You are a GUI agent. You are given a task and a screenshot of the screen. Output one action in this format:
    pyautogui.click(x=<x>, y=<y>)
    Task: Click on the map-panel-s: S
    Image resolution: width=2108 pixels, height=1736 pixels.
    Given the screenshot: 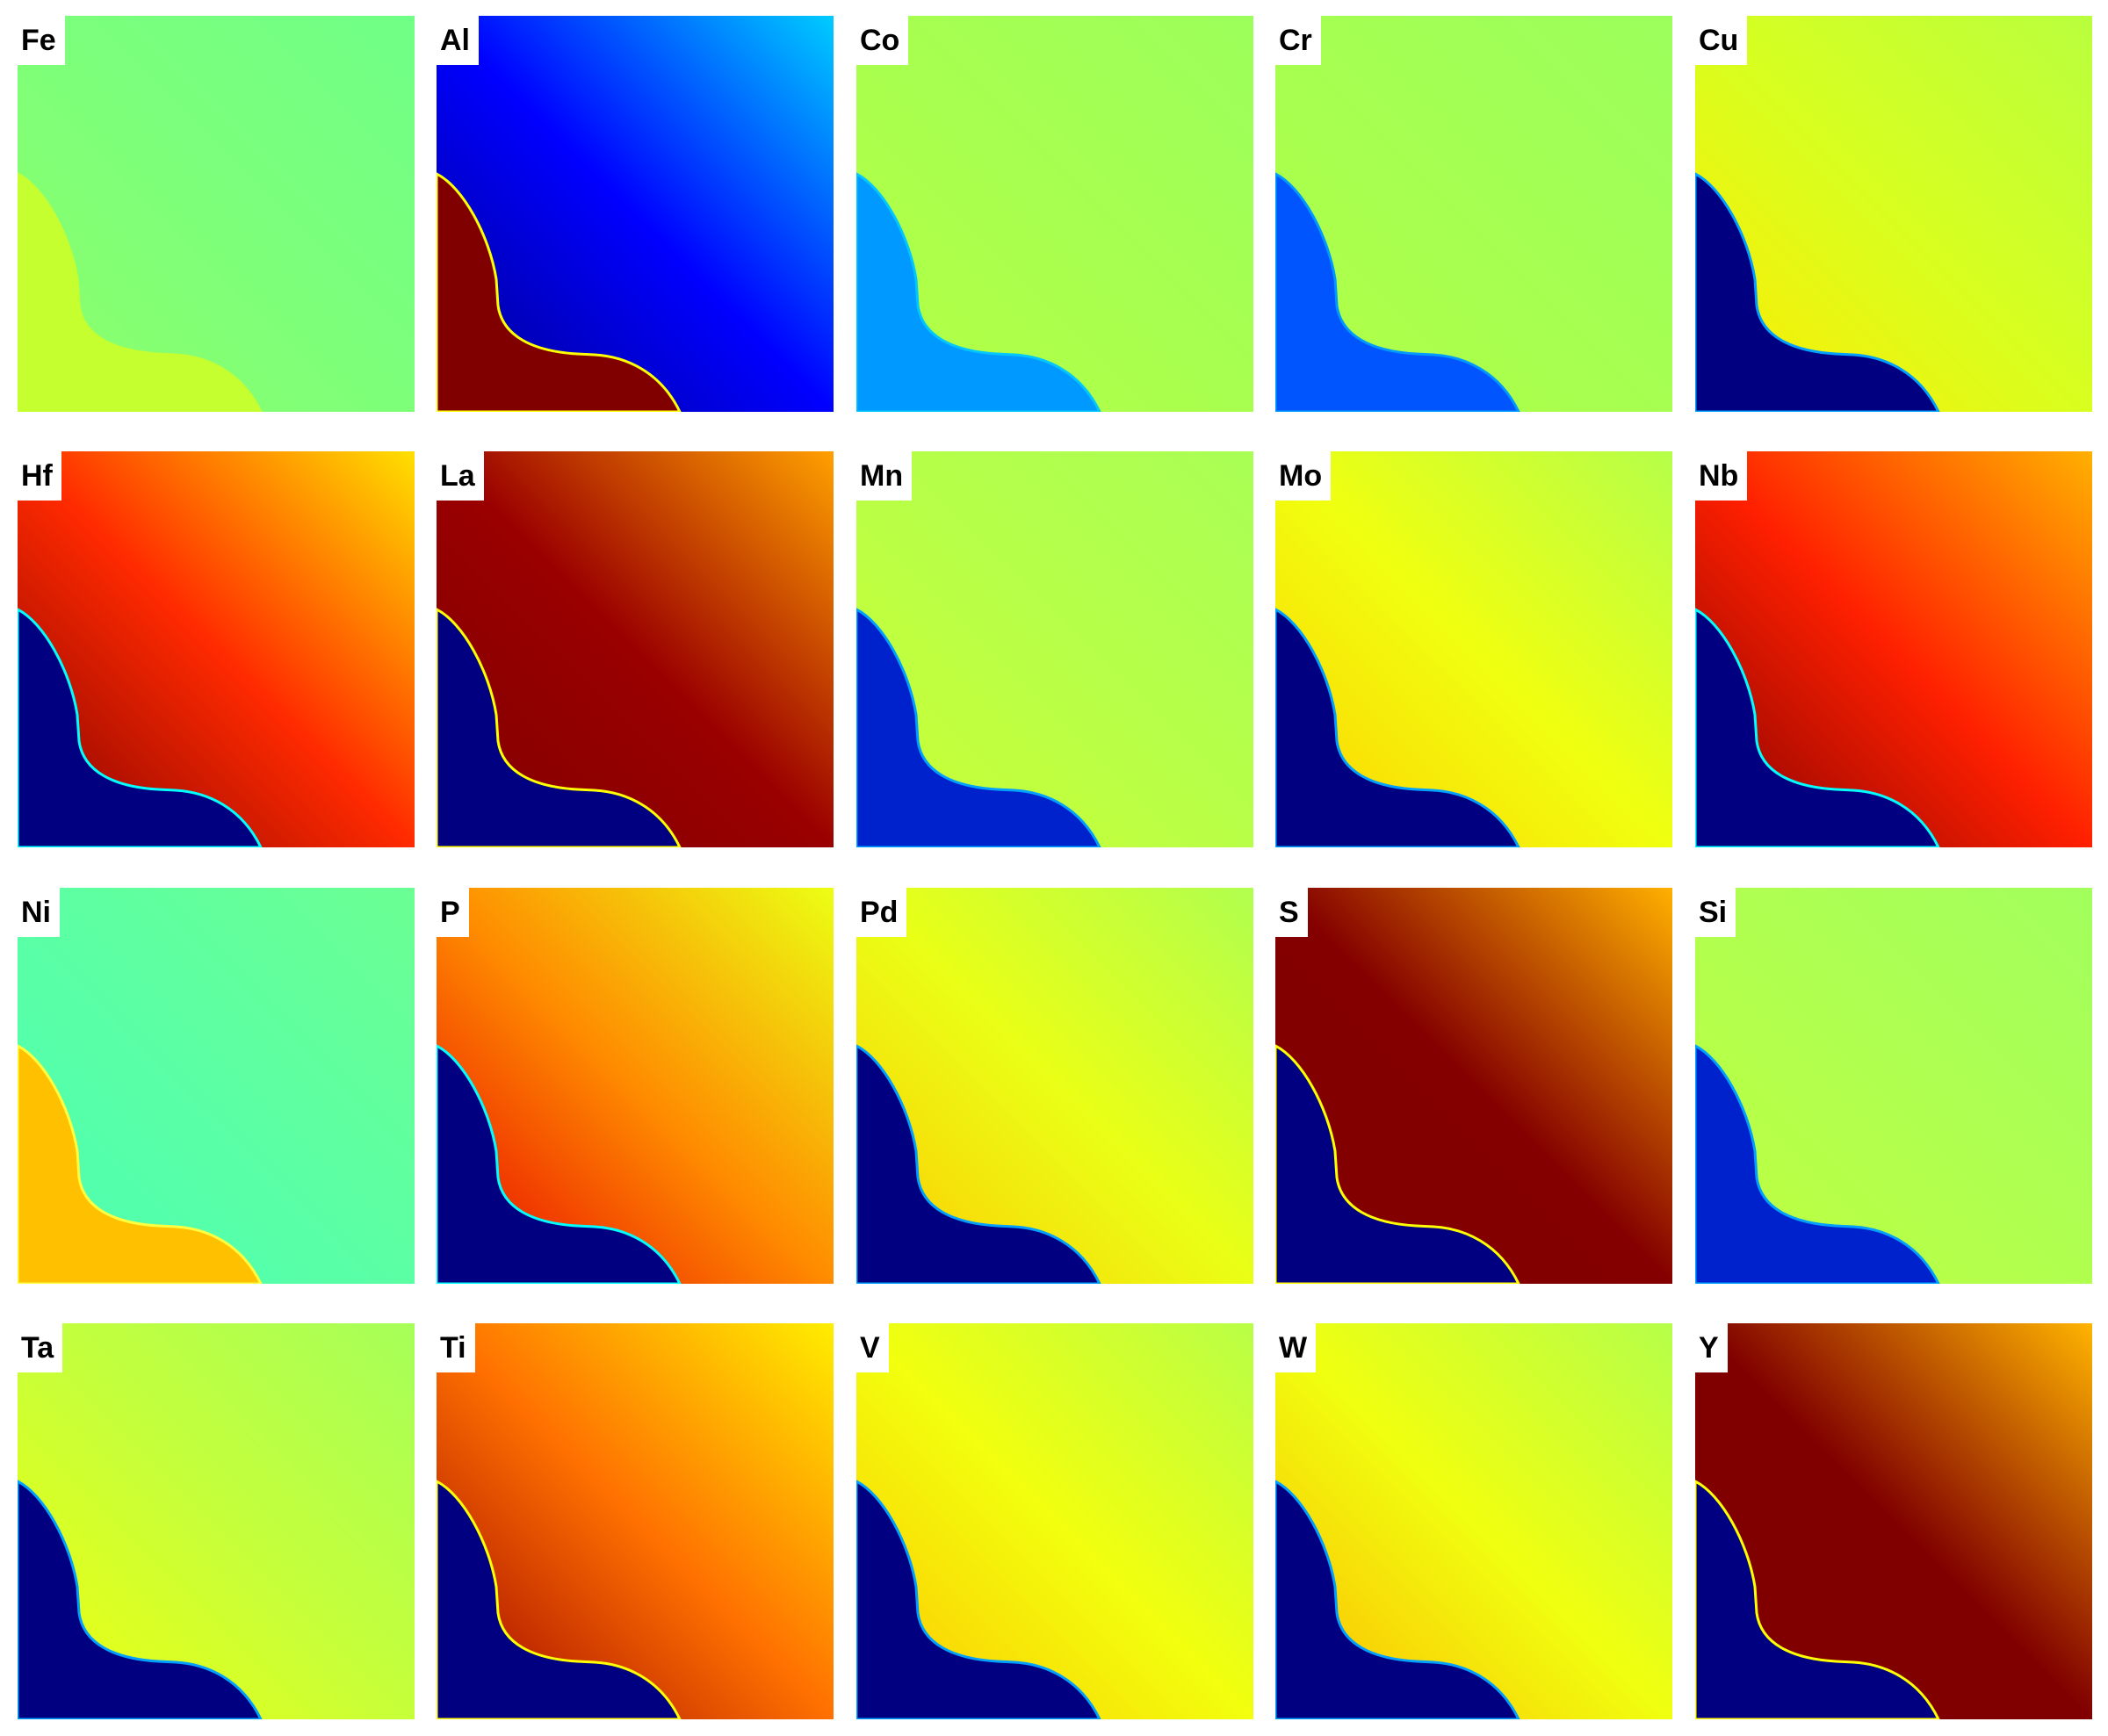 What is the action you would take?
    pyautogui.click(x=1473, y=1086)
    